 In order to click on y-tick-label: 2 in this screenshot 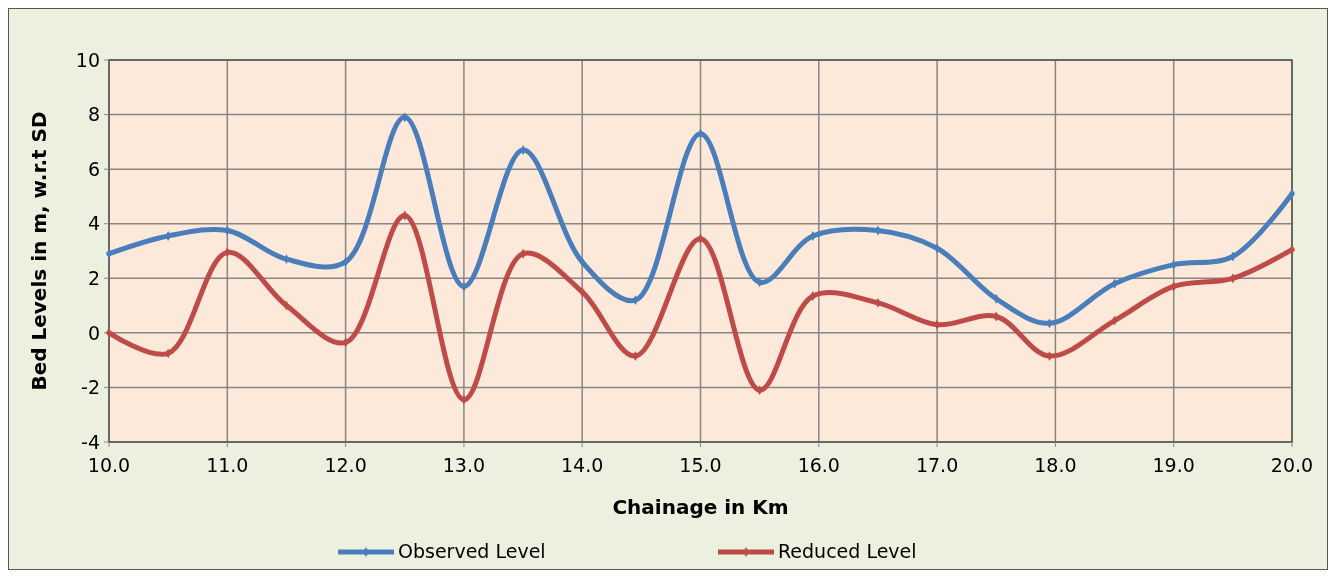, I will do `click(93, 277)`.